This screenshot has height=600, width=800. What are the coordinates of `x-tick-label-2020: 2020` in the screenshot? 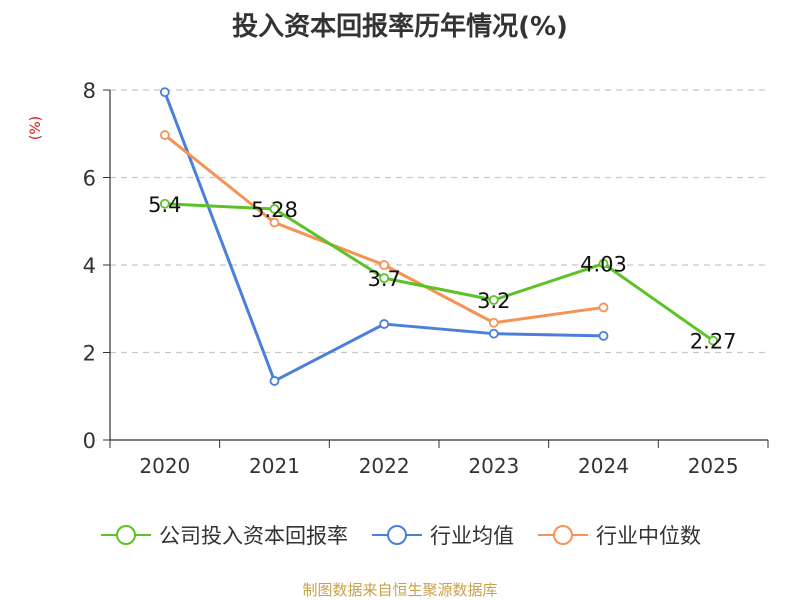 It's located at (164, 466).